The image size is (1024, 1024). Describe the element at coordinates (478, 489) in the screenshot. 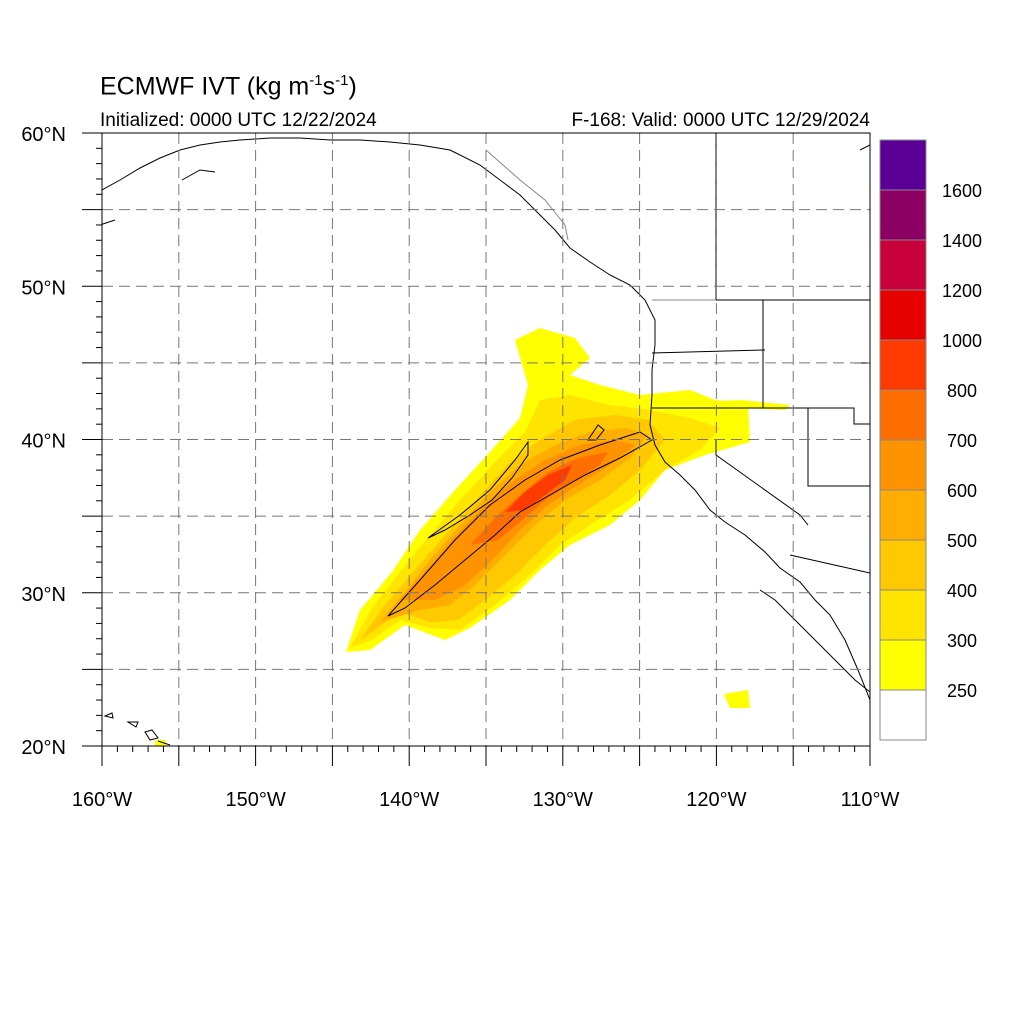

I see `ivt-contour-b` at that location.